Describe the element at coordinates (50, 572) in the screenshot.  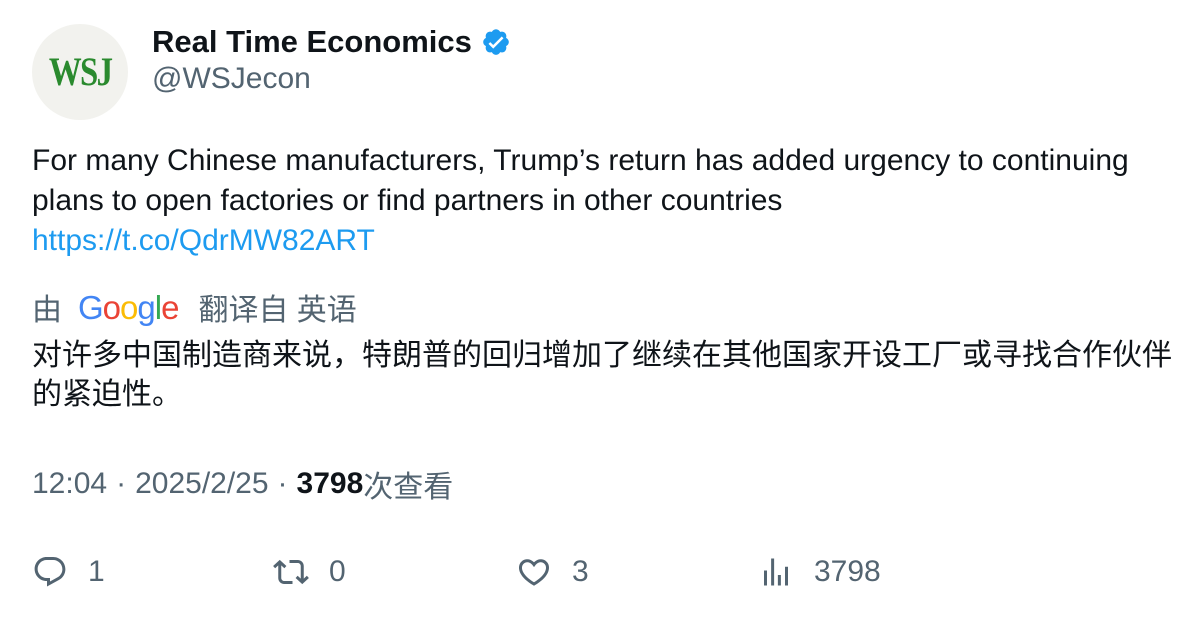
I see `reply-bubble-icon` at that location.